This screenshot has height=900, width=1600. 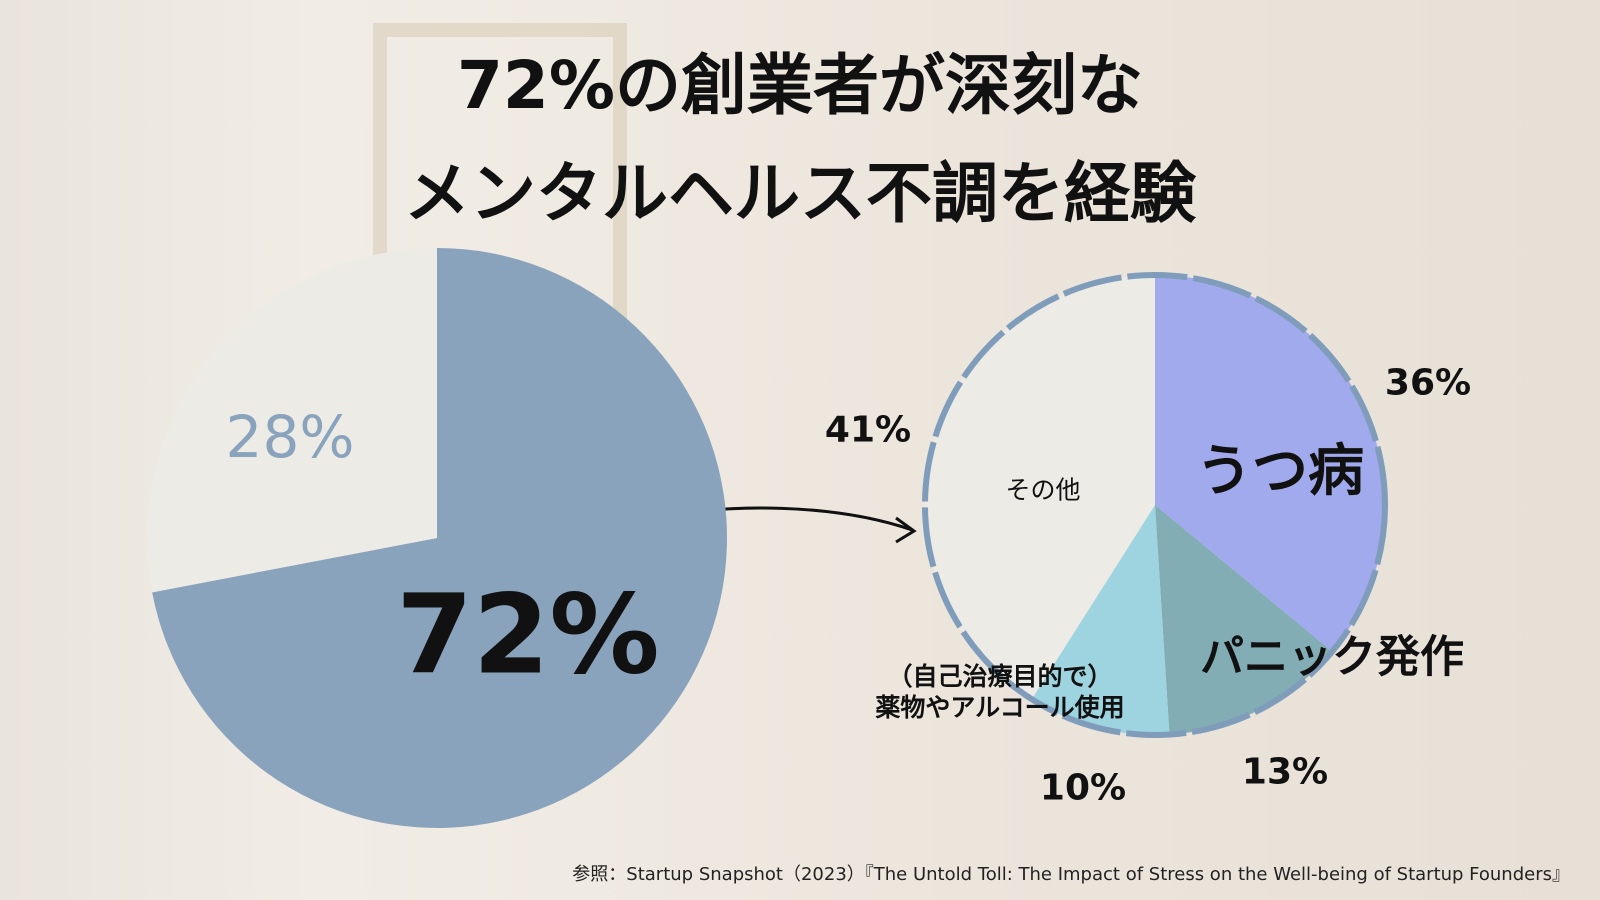 I want to click on category-label: パニック発作, so click(x=1332, y=657).